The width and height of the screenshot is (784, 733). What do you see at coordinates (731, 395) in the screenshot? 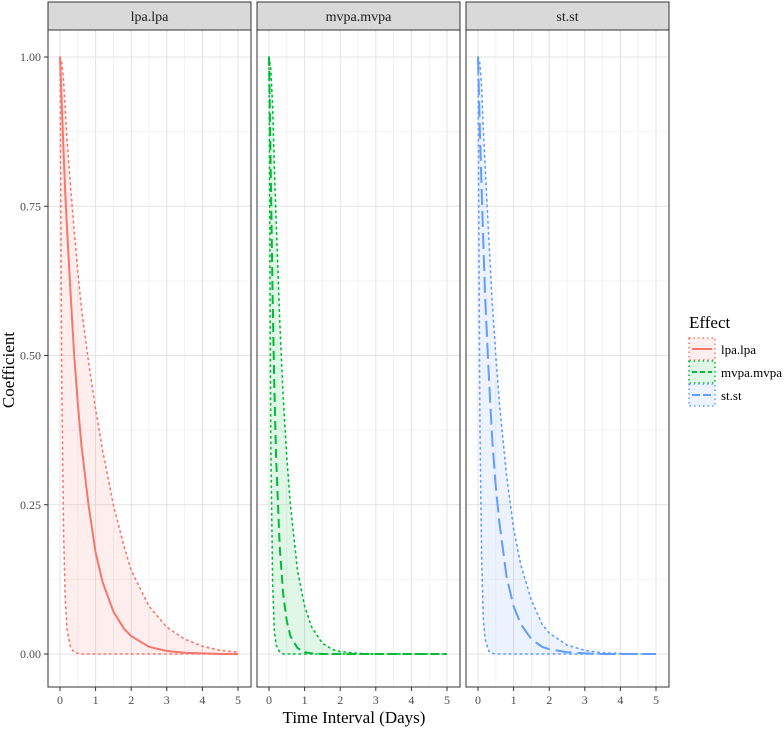
I see `legend-label: st.st` at bounding box center [731, 395].